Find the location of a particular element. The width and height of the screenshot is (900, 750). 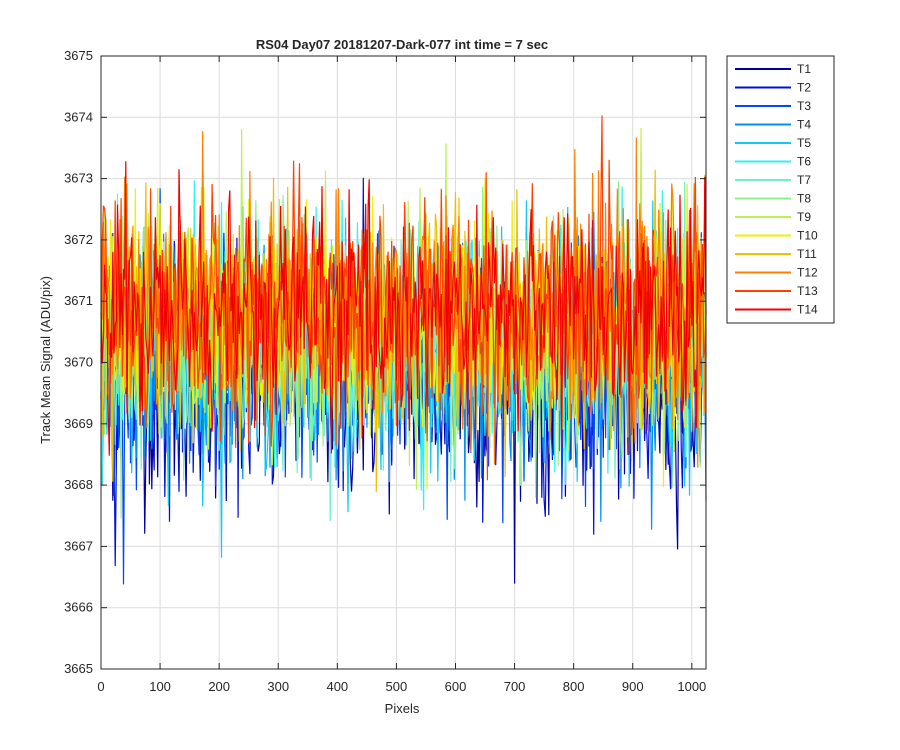

y-tick-label: 3667 is located at coordinates (78, 545).